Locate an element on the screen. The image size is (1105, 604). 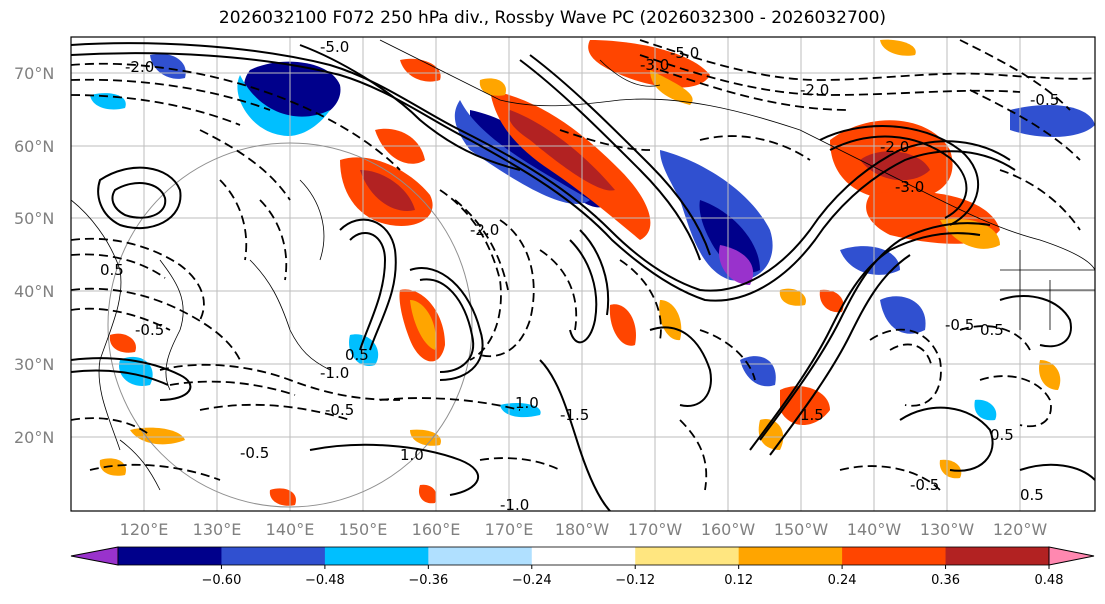
colorbar-outline is located at coordinates (583, 556).